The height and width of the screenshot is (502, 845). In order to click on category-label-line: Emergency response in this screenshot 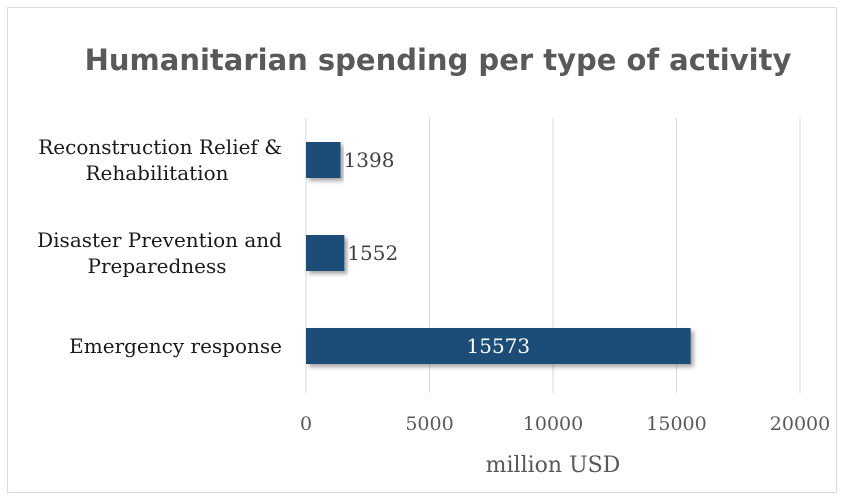, I will do `click(175, 346)`.